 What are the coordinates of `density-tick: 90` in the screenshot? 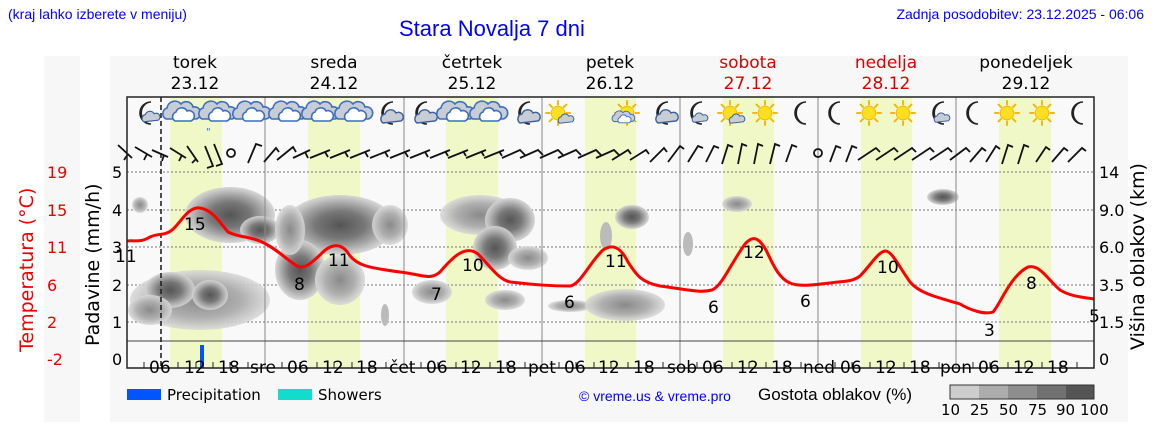 It's located at (1066, 410).